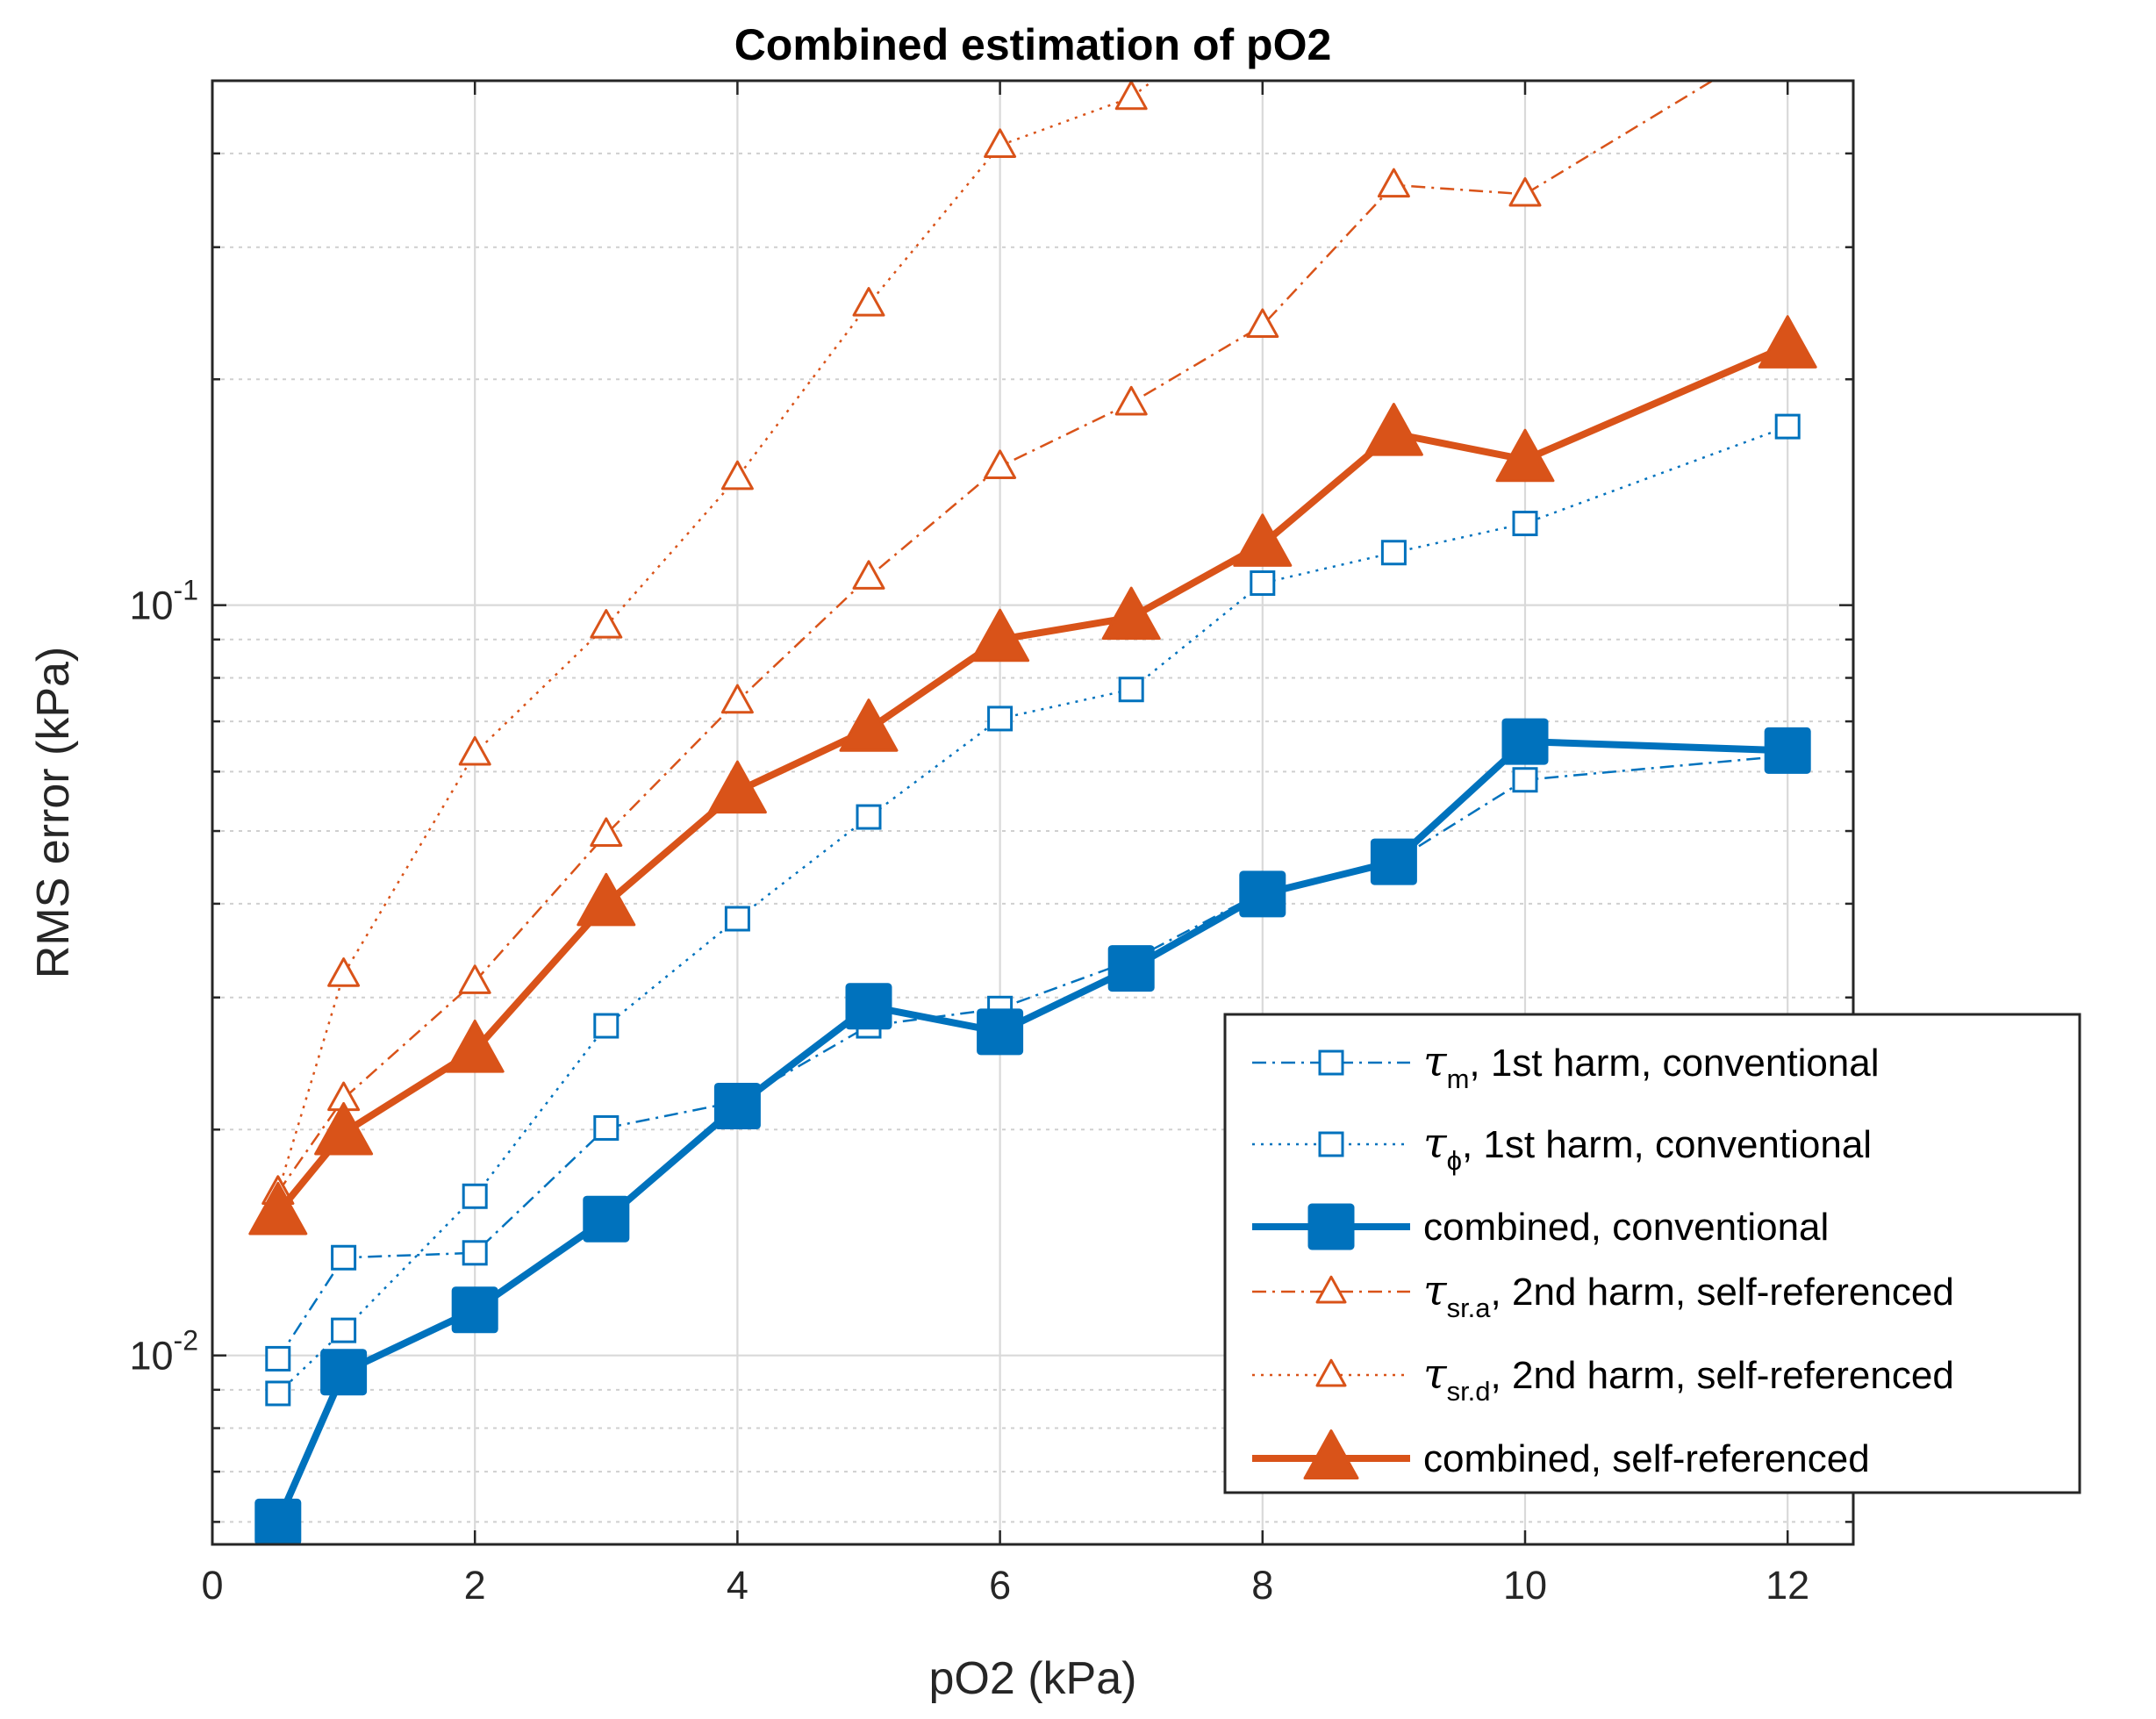  I want to click on x-tick-label: 12, so click(1787, 1585).